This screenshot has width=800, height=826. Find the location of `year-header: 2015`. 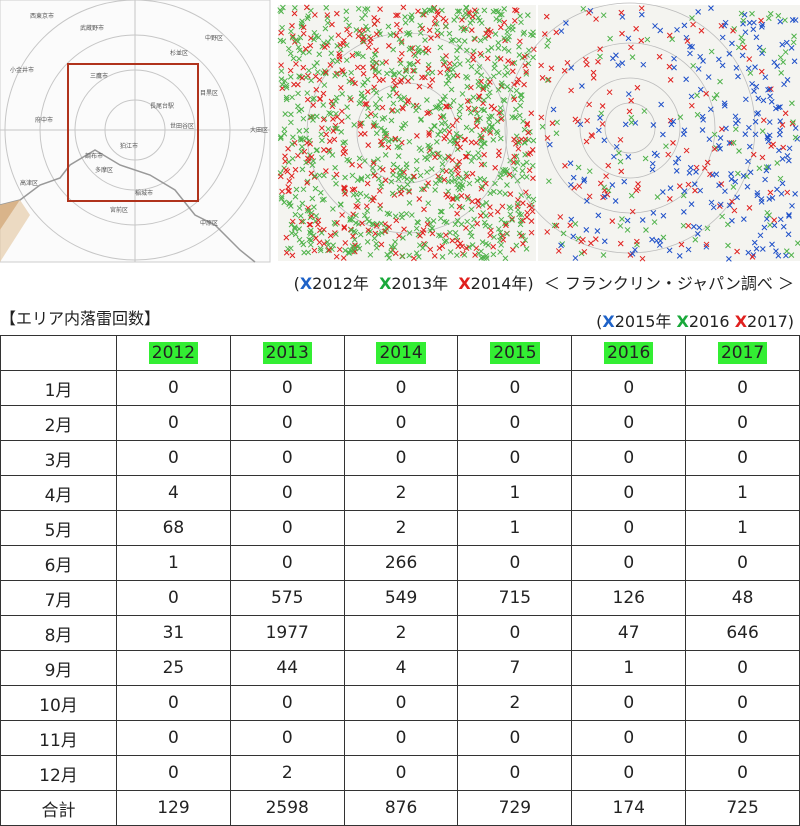

year-header: 2015 is located at coordinates (515, 353).